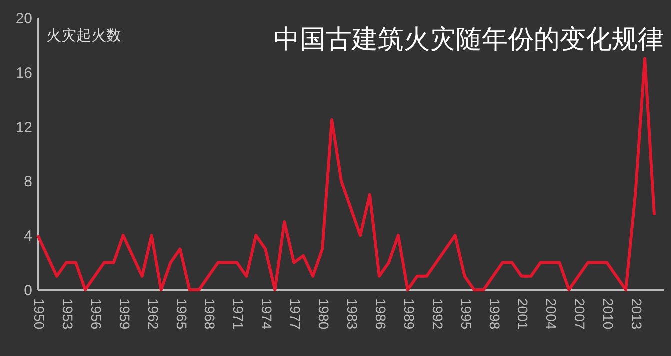 The height and width of the screenshot is (356, 671). What do you see at coordinates (96, 314) in the screenshot?
I see `x-tick-label: 1956` at bounding box center [96, 314].